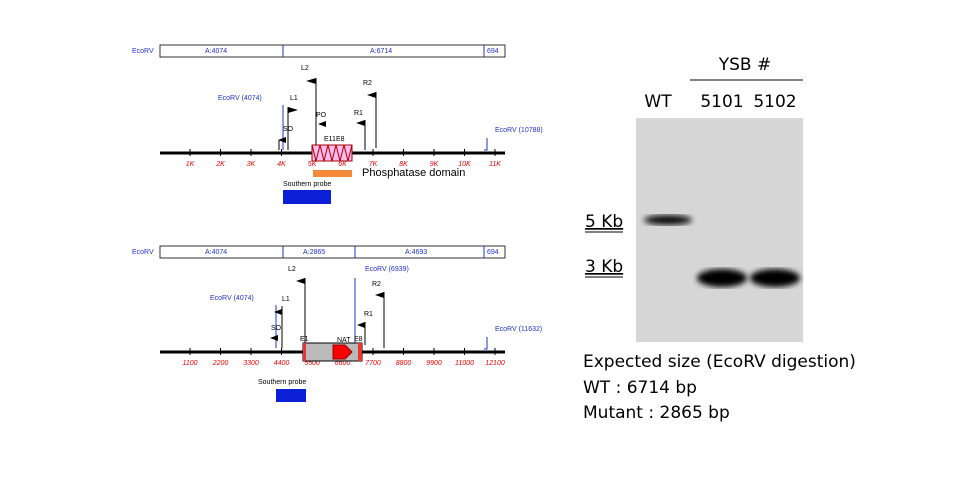  I want to click on tick-label: 12100, so click(495, 363).